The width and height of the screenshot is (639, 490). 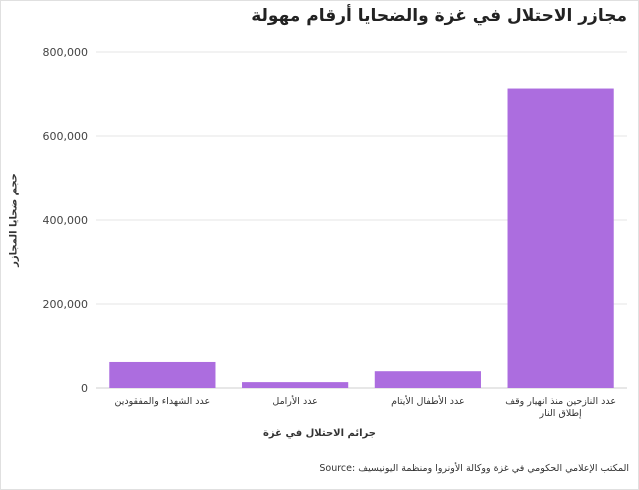 What do you see at coordinates (66, 304) in the screenshot?
I see `y-tick-label: 200,000` at bounding box center [66, 304].